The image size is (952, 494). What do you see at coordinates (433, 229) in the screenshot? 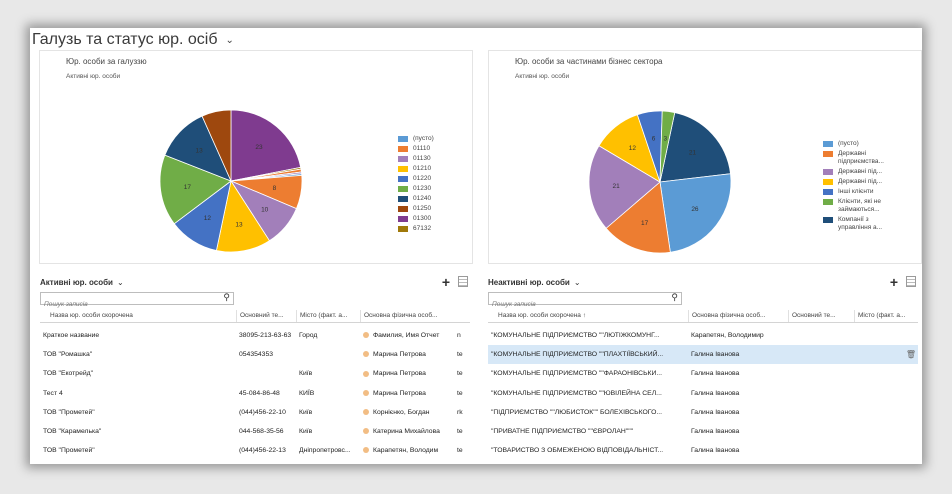
I see `legend-item: 67132` at bounding box center [433, 229].